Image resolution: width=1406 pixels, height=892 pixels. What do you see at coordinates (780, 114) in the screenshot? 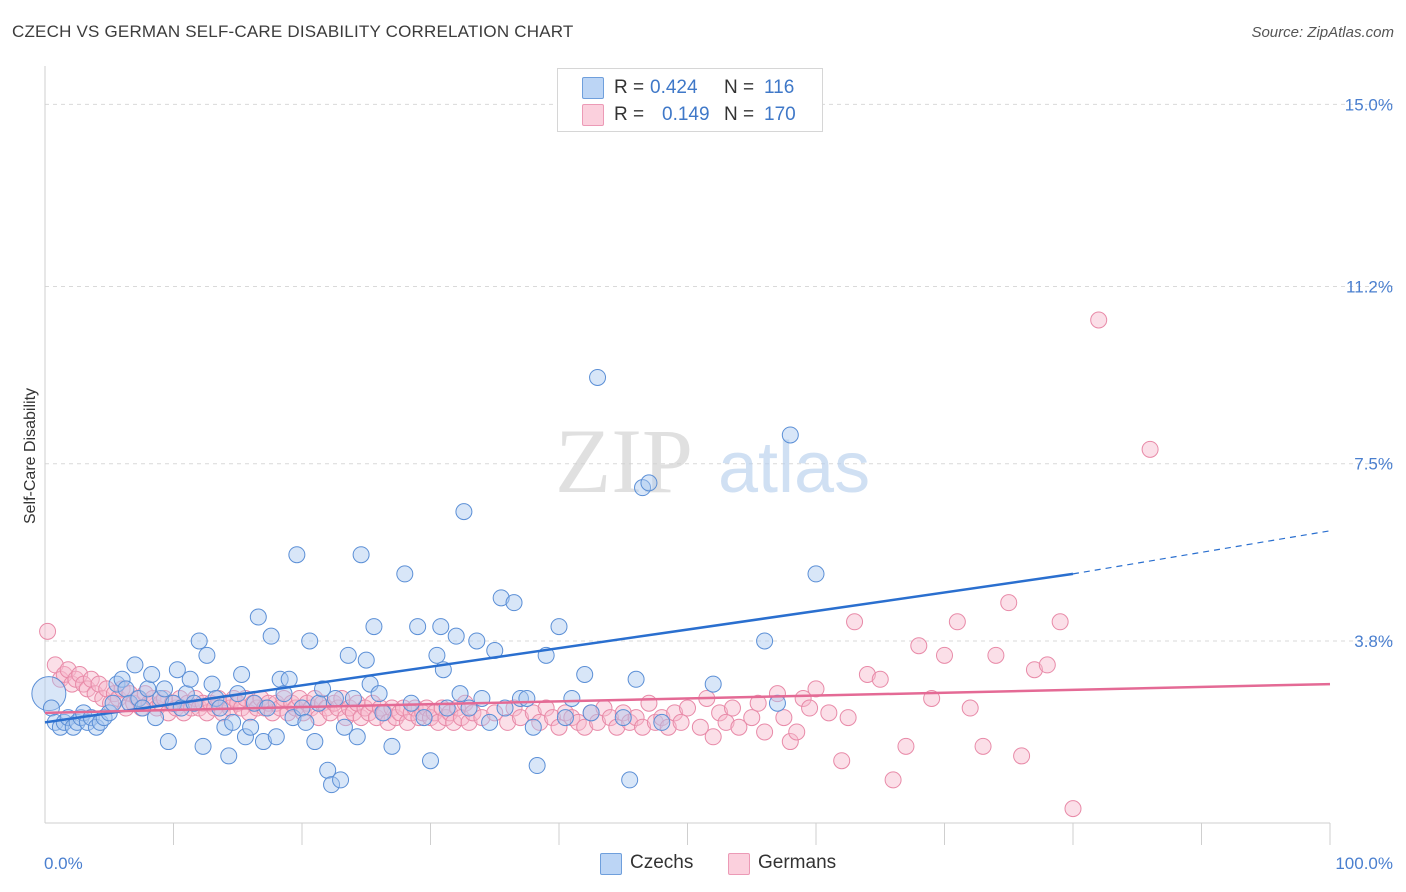
I see `legend-n-value: 170` at bounding box center [780, 114].